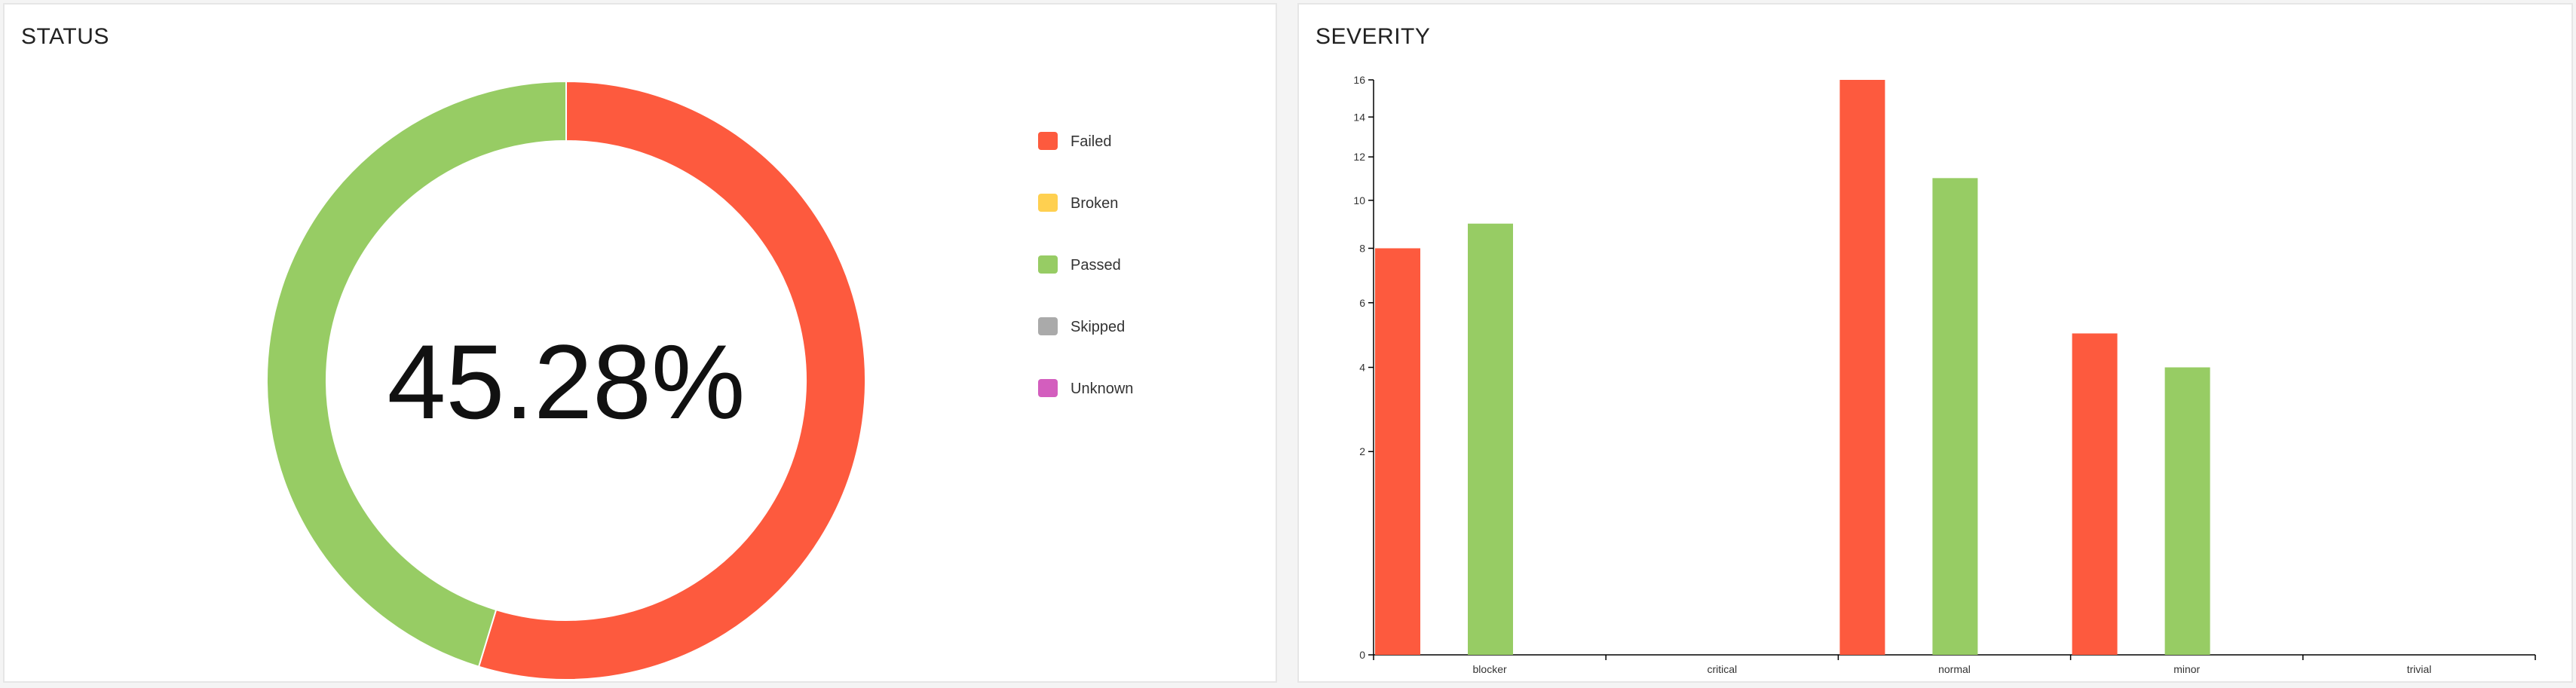 The height and width of the screenshot is (688, 2576). What do you see at coordinates (1048, 265) in the screenshot?
I see `legend-swatch-passed` at bounding box center [1048, 265].